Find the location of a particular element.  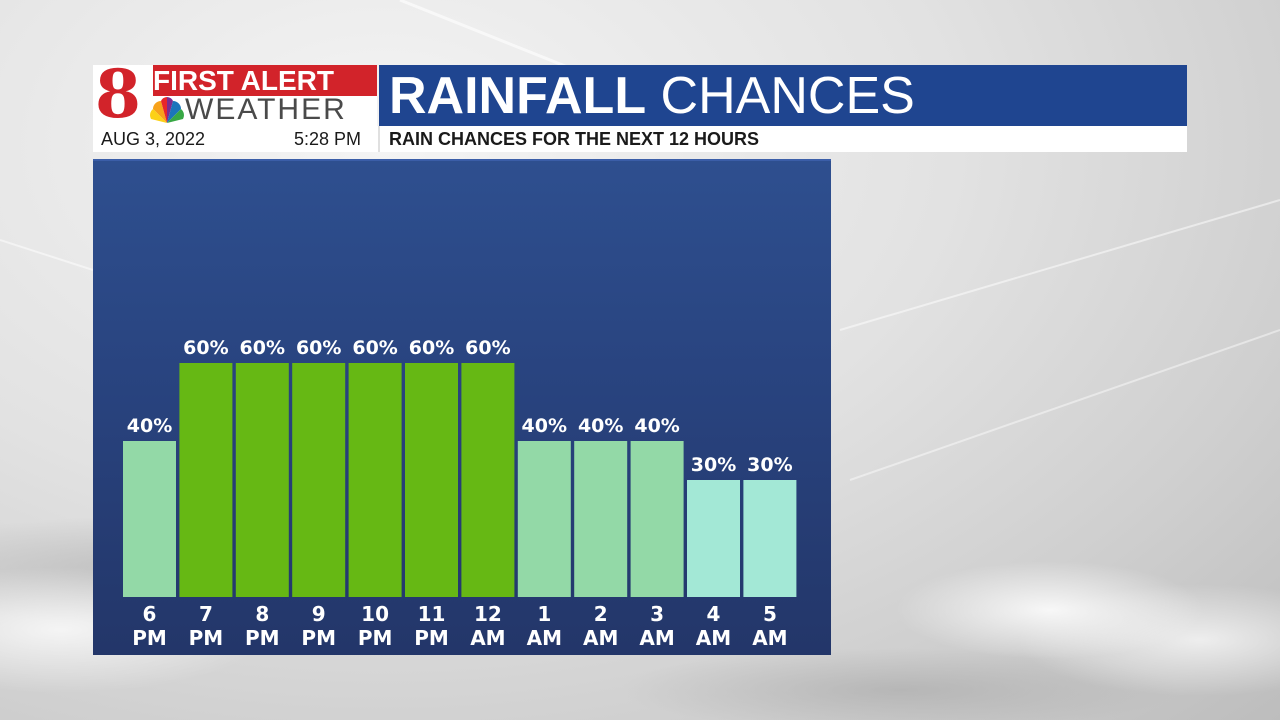

bar-value-label-8: 40% is located at coordinates (600, 426).